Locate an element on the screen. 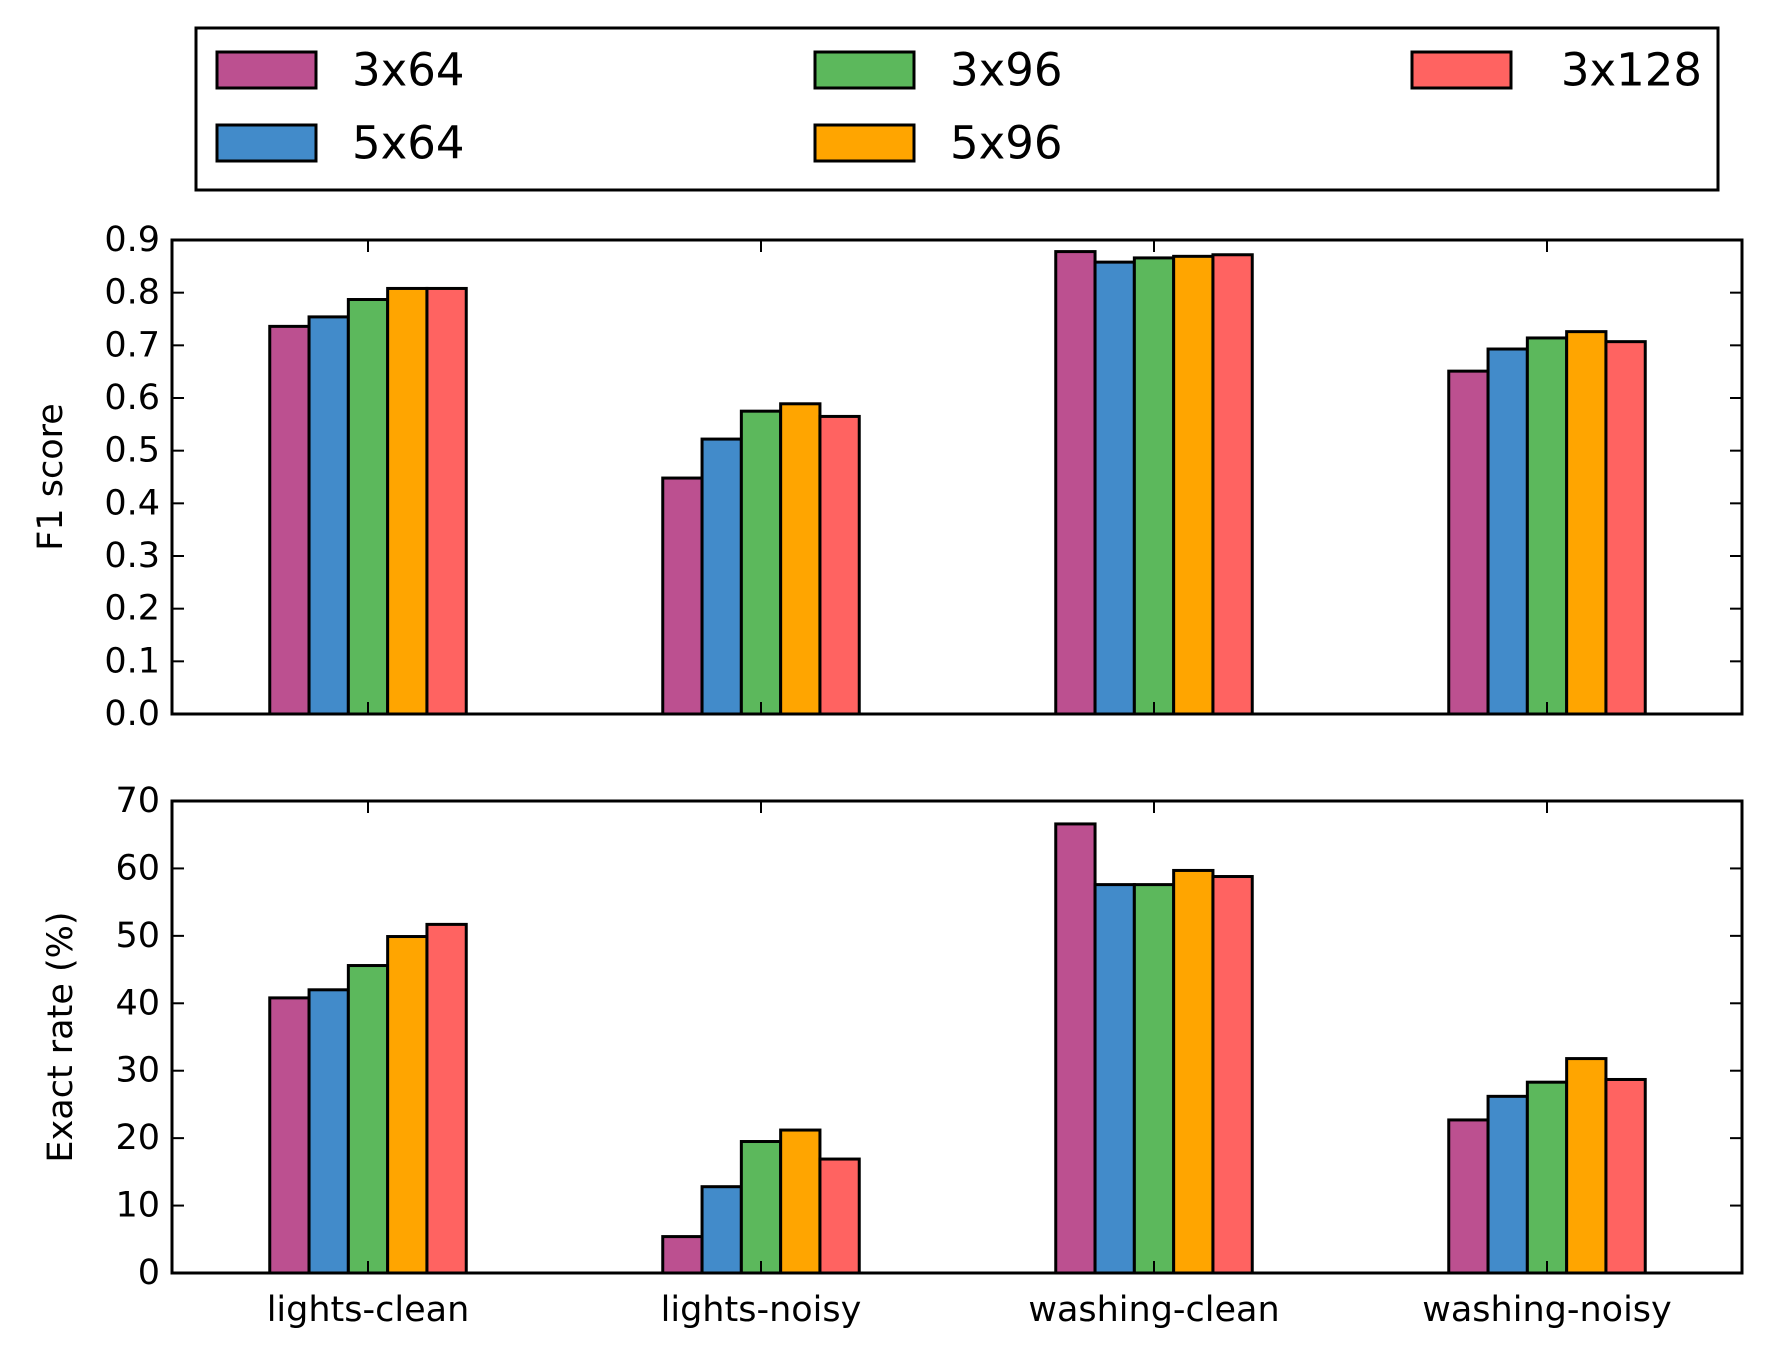  y-tick-label: 40 is located at coordinates (137, 1003).